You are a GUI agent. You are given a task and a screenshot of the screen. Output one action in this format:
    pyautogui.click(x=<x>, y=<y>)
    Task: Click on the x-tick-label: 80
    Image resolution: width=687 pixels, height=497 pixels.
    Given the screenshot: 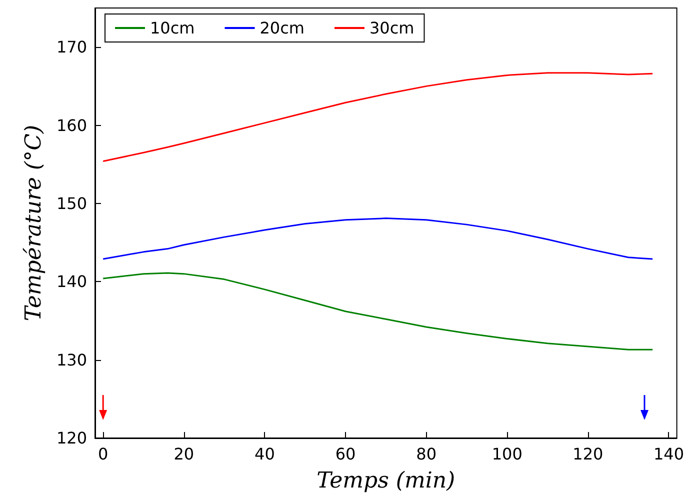 What is the action you would take?
    pyautogui.click(x=426, y=454)
    